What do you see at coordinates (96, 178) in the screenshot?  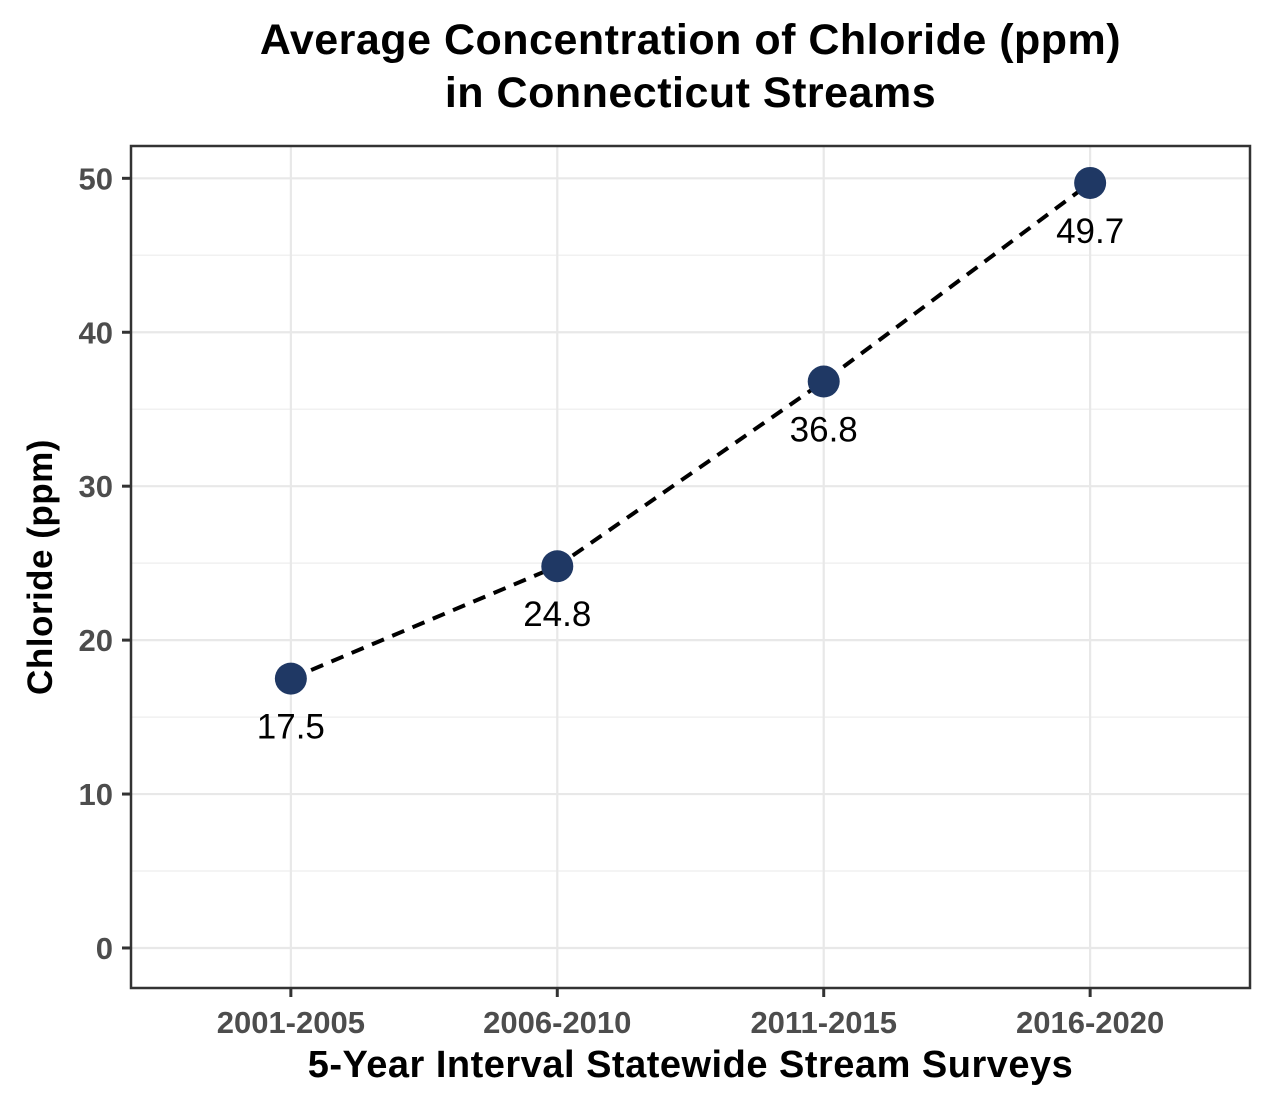 I see `y-tick-label: 50` at bounding box center [96, 178].